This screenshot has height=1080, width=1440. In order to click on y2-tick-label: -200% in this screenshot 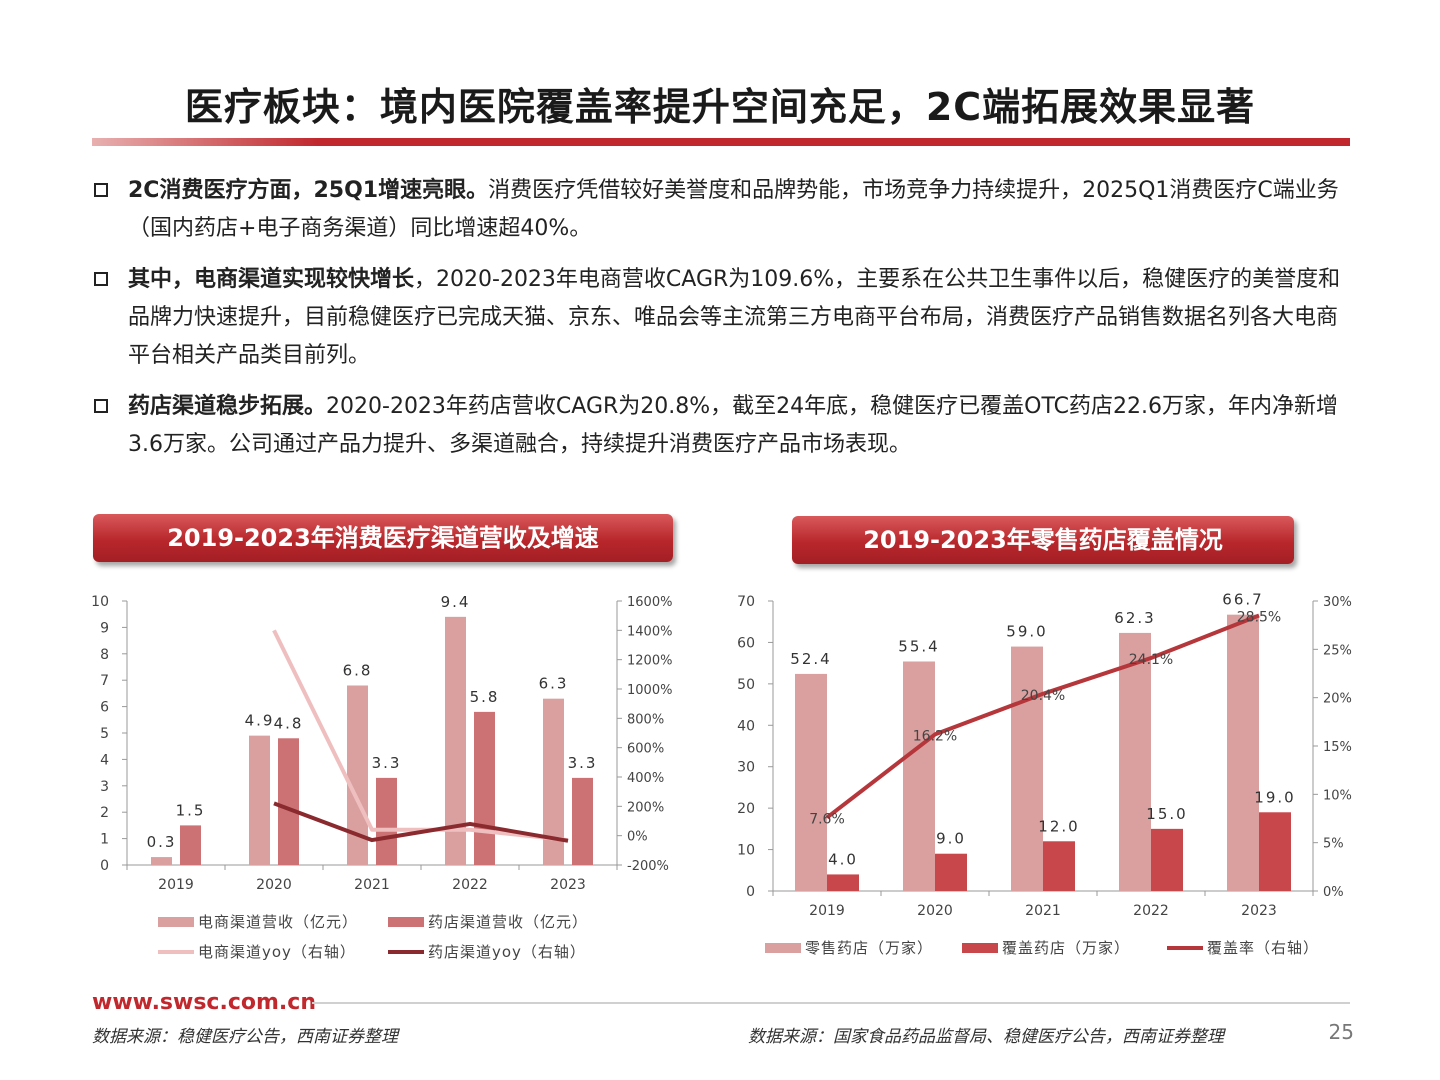, I will do `click(648, 866)`.